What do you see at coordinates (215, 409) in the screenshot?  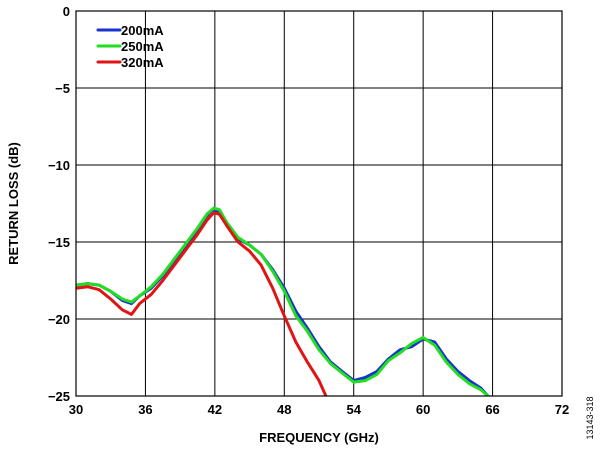 I see `x-tick-label: 42` at bounding box center [215, 409].